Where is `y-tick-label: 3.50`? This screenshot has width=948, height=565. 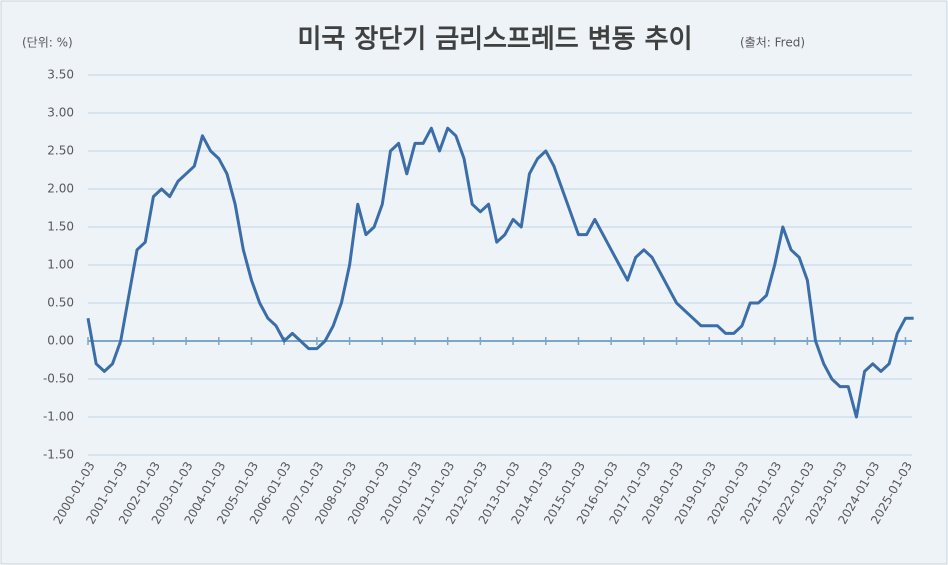
y-tick-label: 3.50 is located at coordinates (60, 75).